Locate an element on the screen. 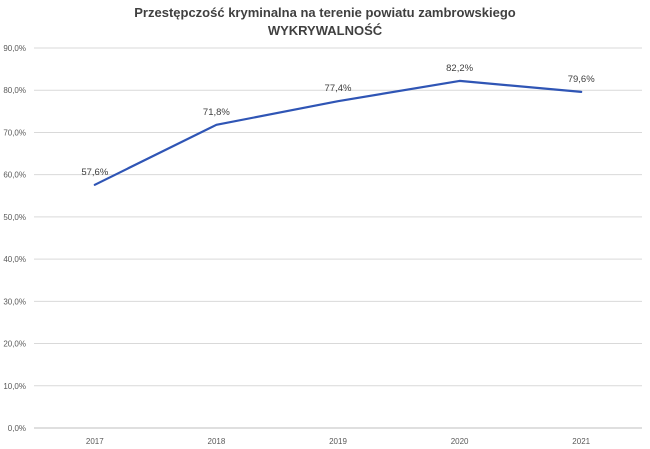 Image resolution: width=650 pixels, height=449 pixels. y-tick-label: 40,0% is located at coordinates (14, 259).